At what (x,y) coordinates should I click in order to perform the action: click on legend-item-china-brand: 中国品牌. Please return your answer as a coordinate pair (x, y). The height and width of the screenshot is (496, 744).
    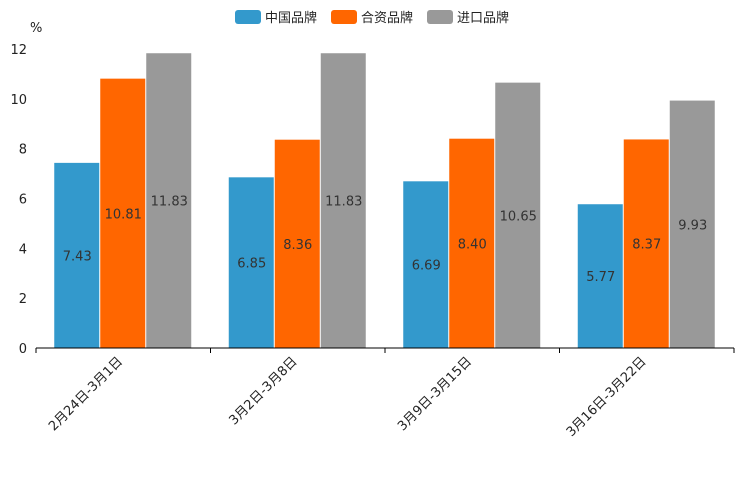
    Looking at the image, I should click on (275, 16).